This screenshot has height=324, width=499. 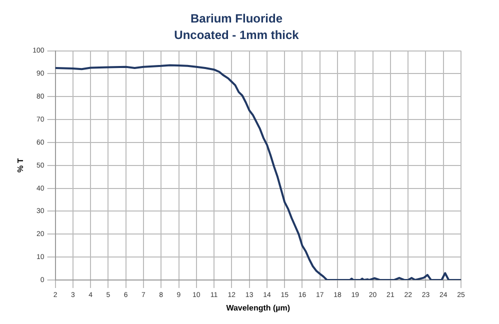 What do you see at coordinates (258, 307) in the screenshot?
I see `x-axis-title: Wavelength (µm)` at bounding box center [258, 307].